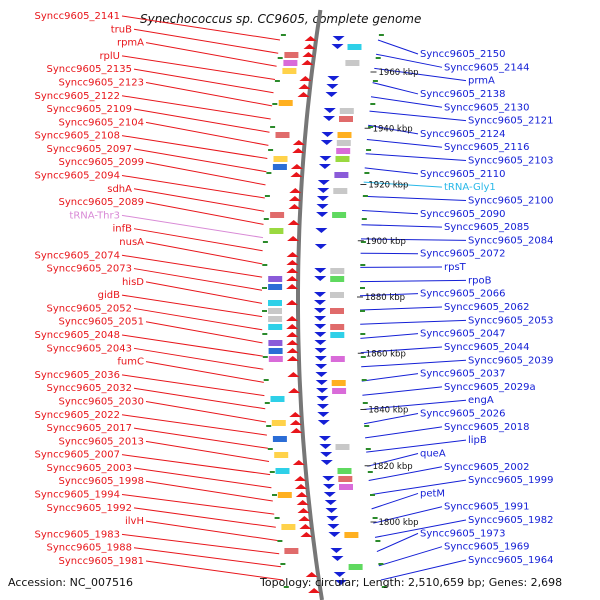  I want to click on right-gene-label: petM, so click(432, 493).